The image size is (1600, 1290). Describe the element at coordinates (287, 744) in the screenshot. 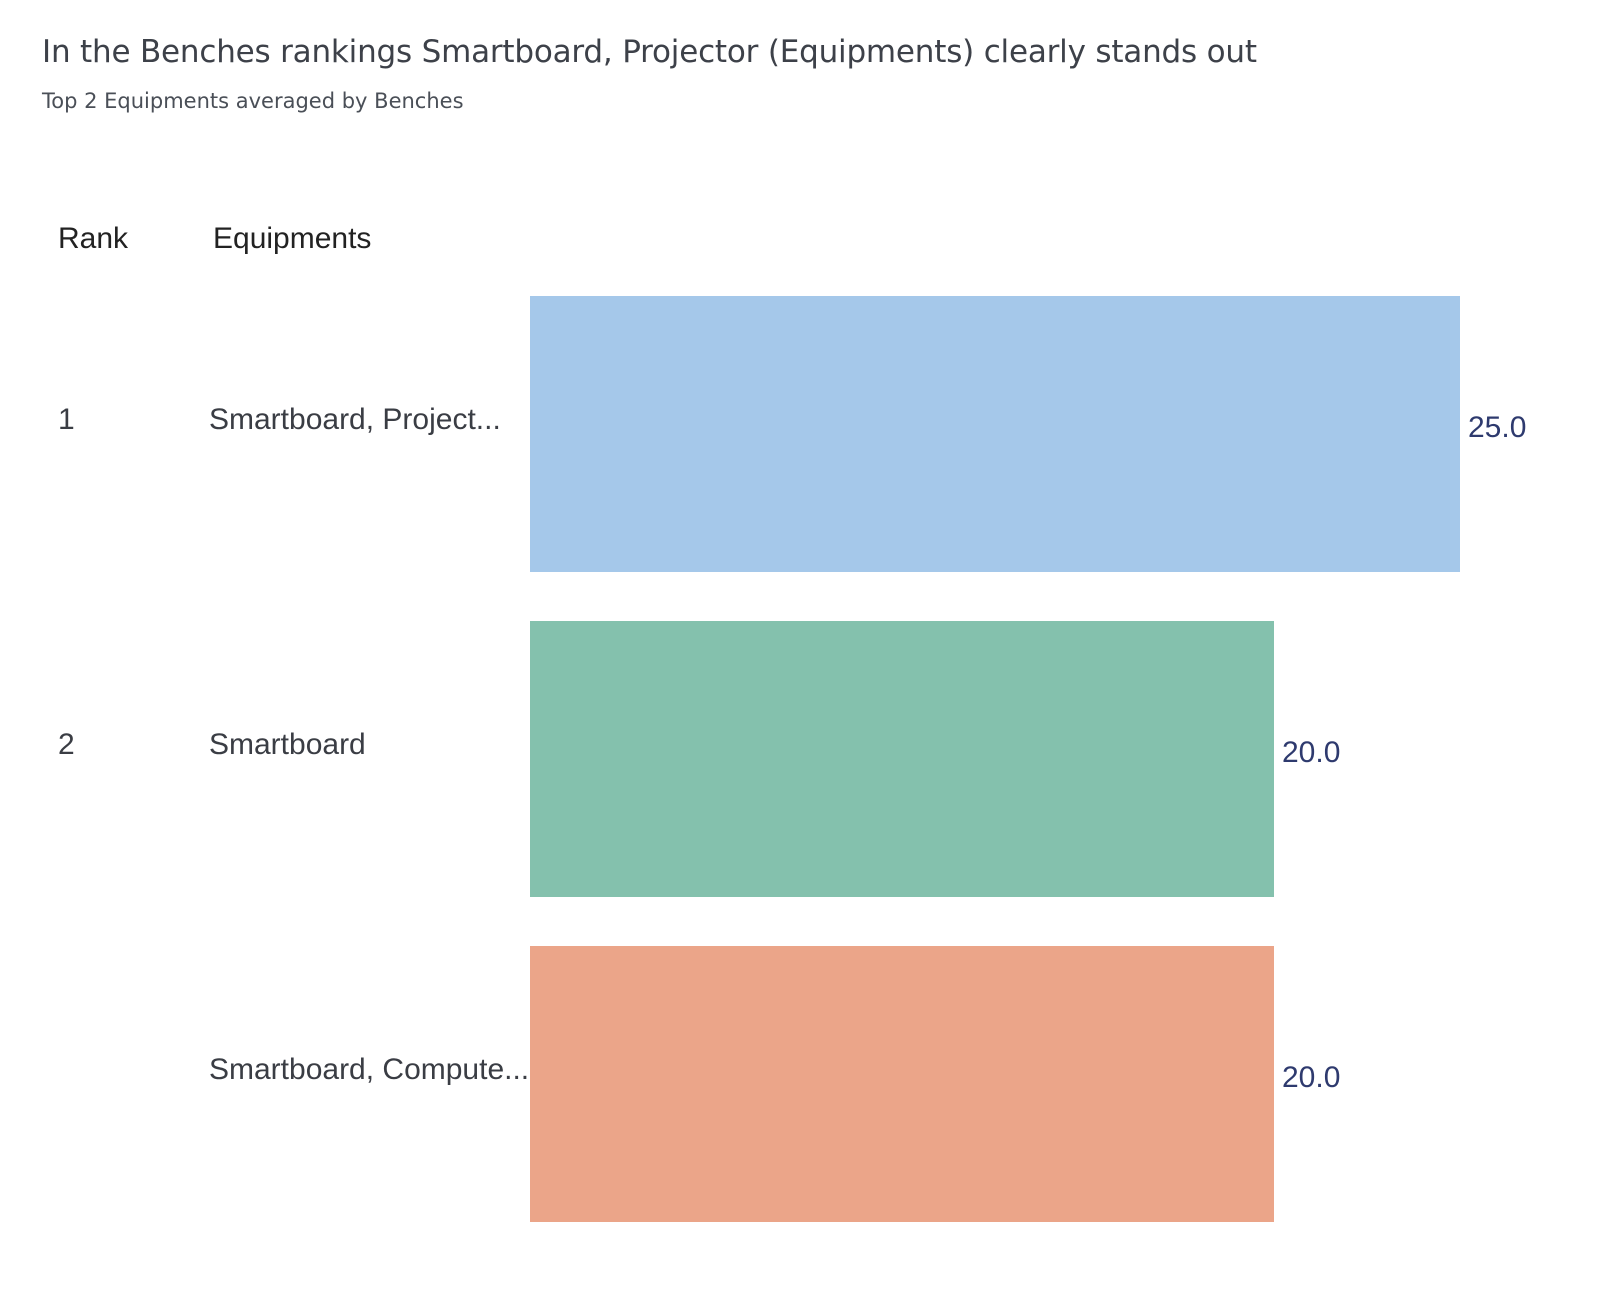

I see `category-label-2: Smartboard` at that location.